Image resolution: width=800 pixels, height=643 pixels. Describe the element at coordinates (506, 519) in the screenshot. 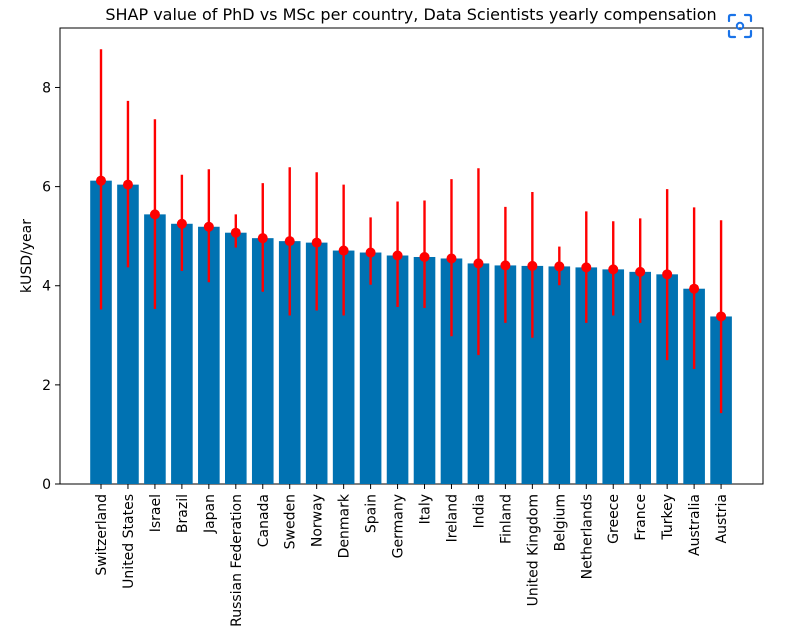

I see `x-tick-label: Finland` at that location.